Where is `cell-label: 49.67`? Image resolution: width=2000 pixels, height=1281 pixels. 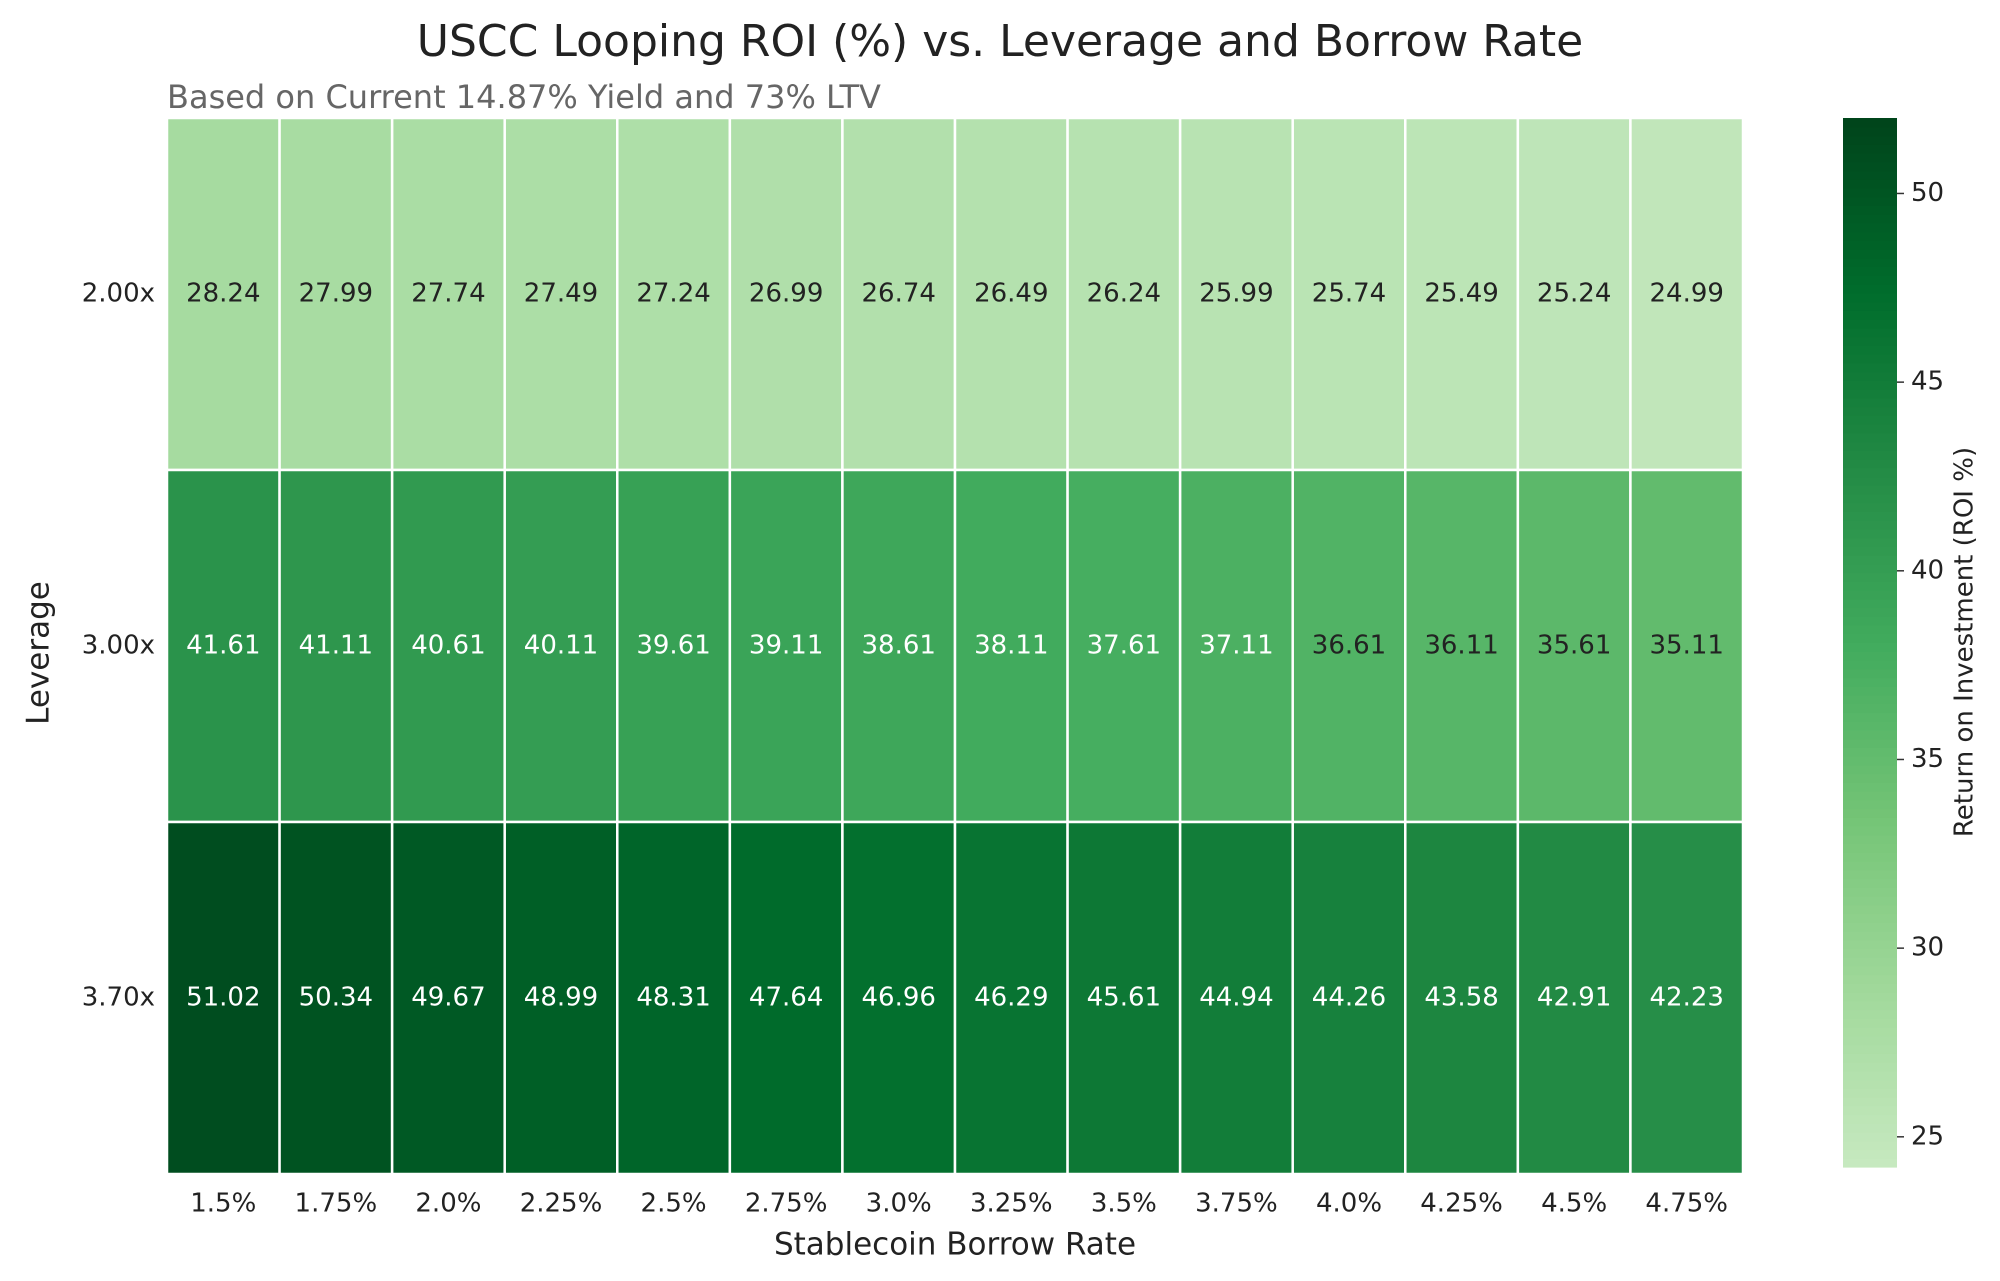 cell-label: 49.67 is located at coordinates (448, 998).